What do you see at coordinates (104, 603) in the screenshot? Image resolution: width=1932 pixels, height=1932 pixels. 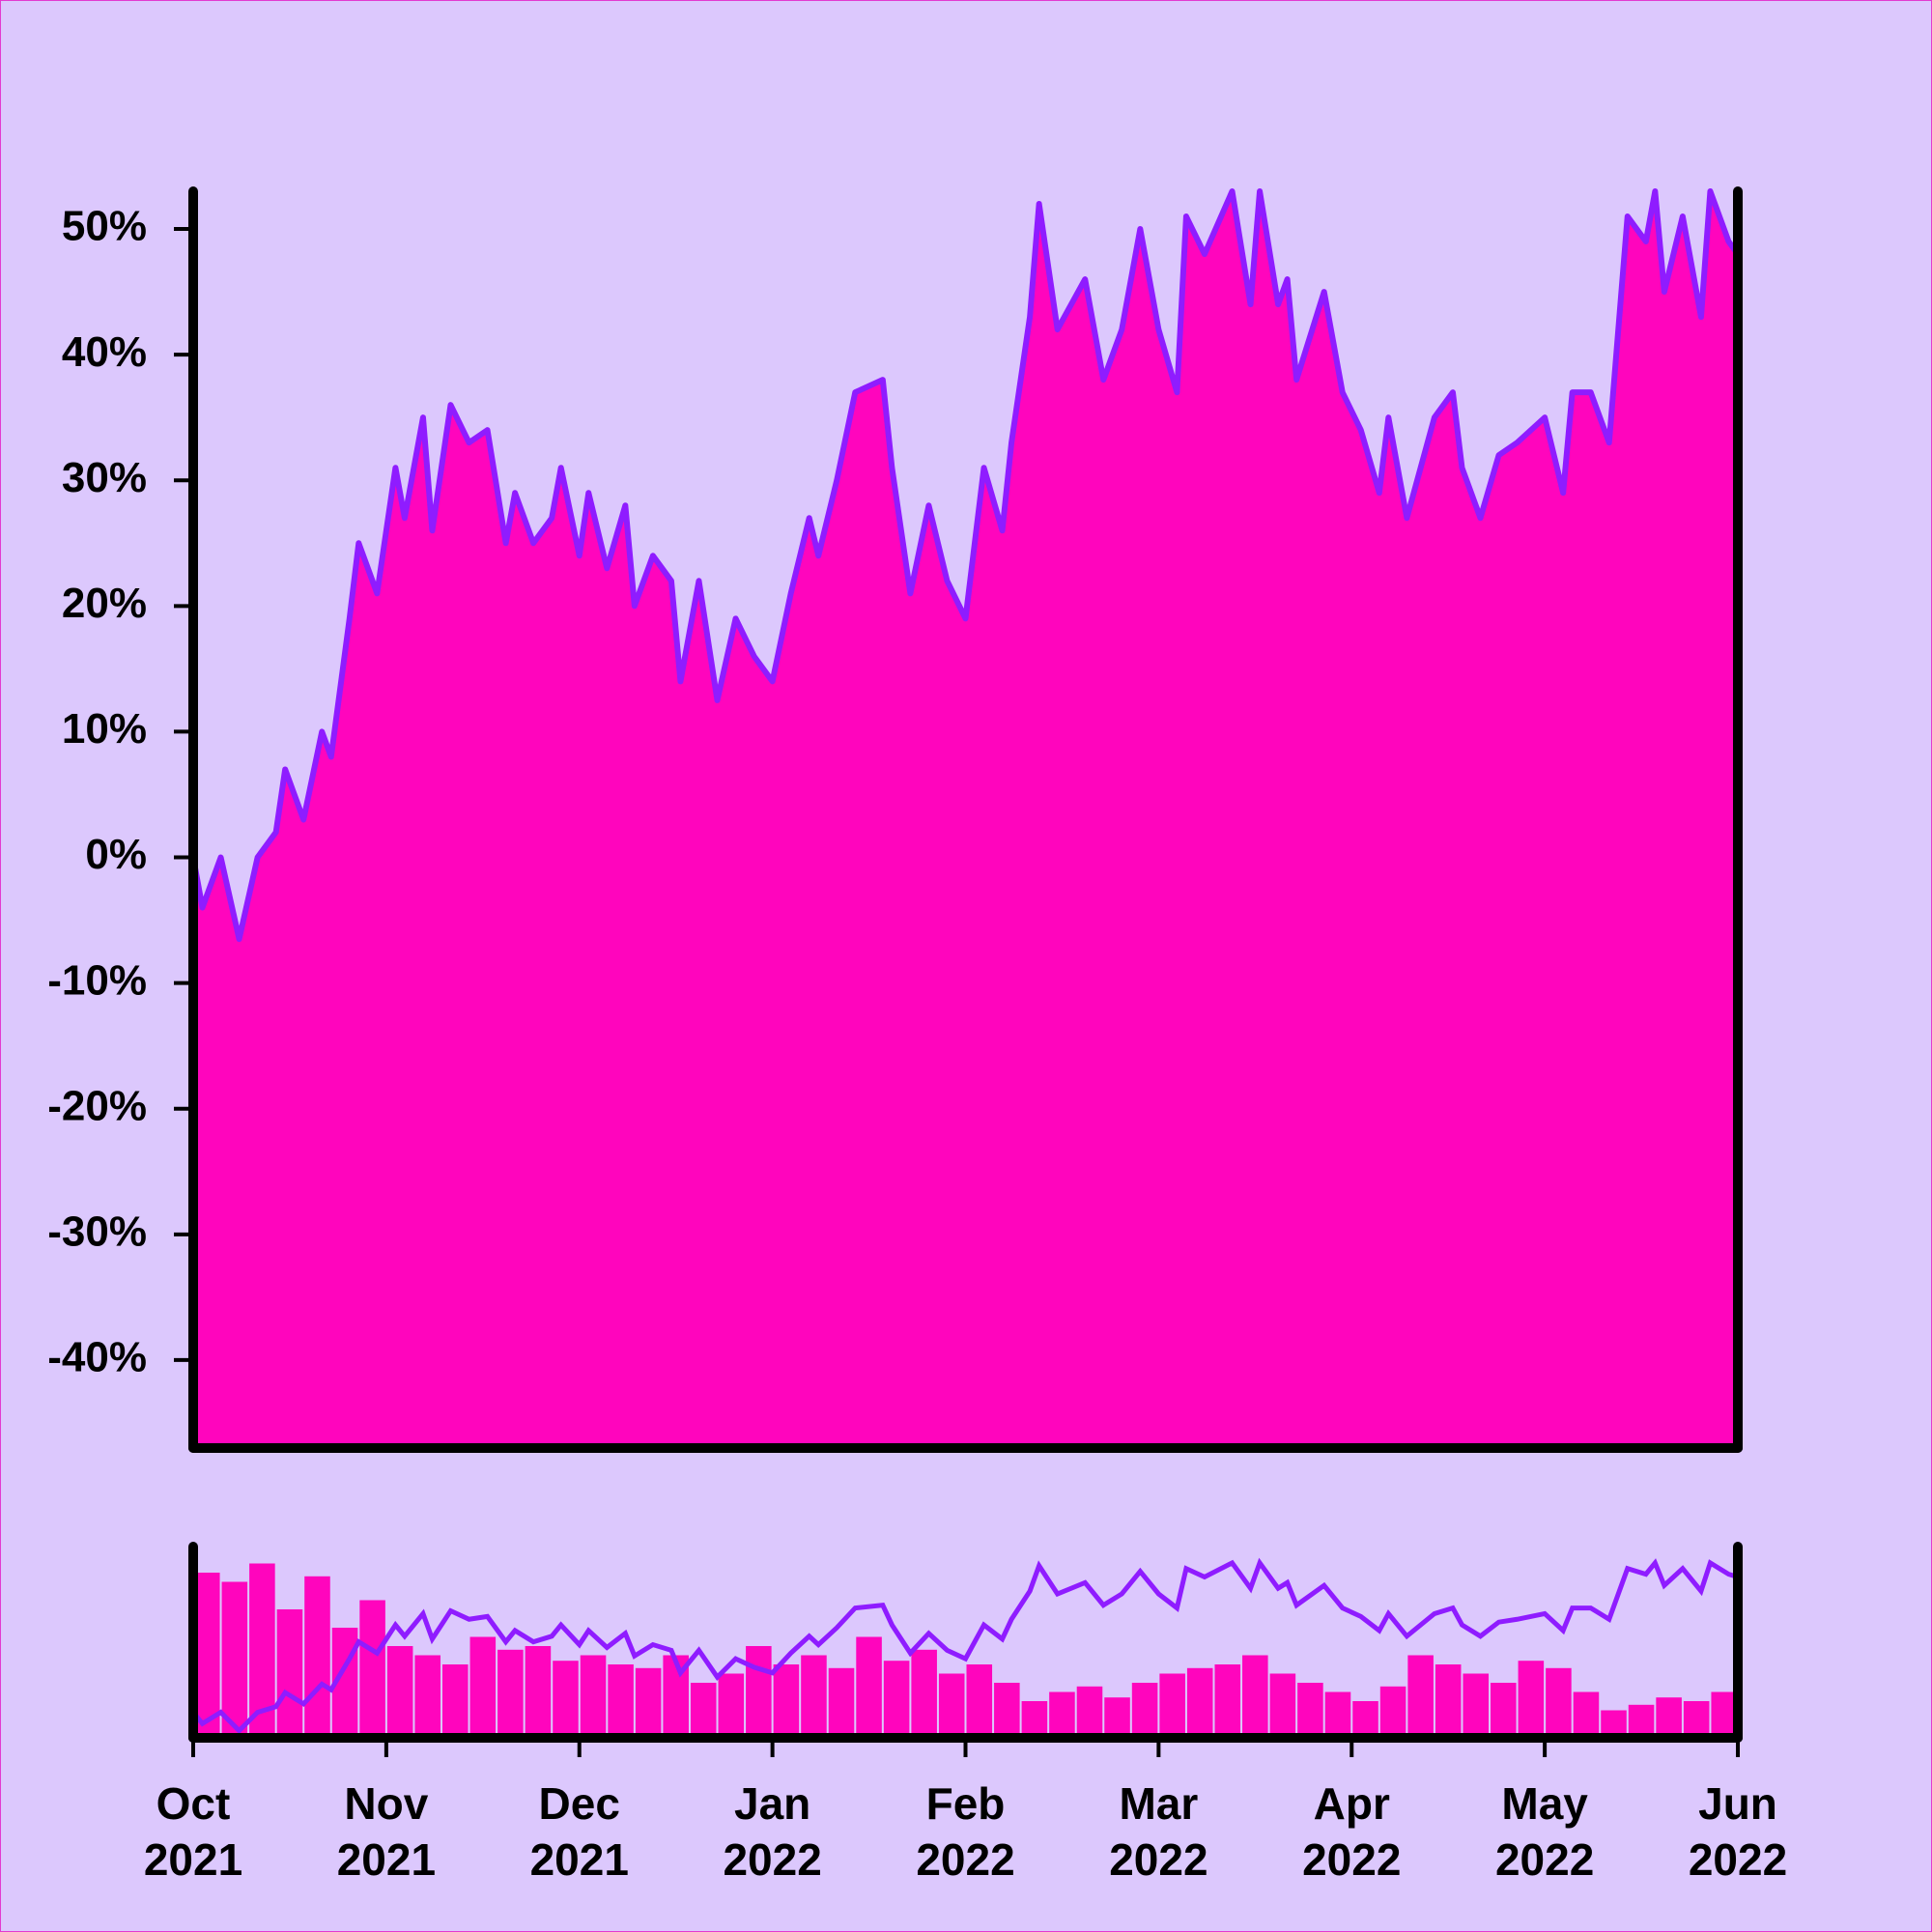 I see `y-tick-label: 20%` at bounding box center [104, 603].